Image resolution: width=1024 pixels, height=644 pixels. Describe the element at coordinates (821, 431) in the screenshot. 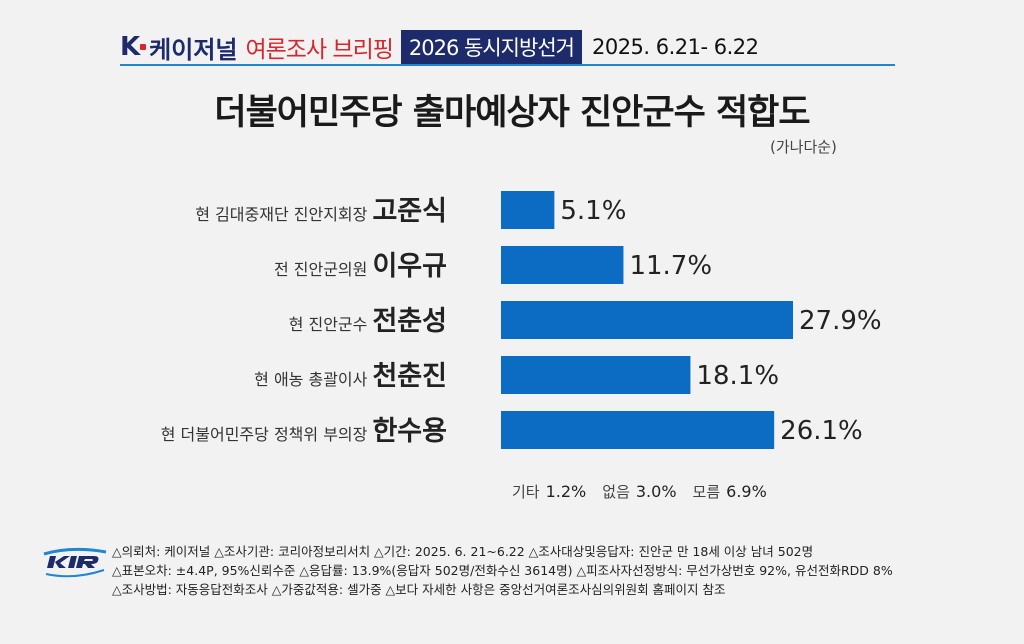

I see `value-label-5: 26.1%` at that location.